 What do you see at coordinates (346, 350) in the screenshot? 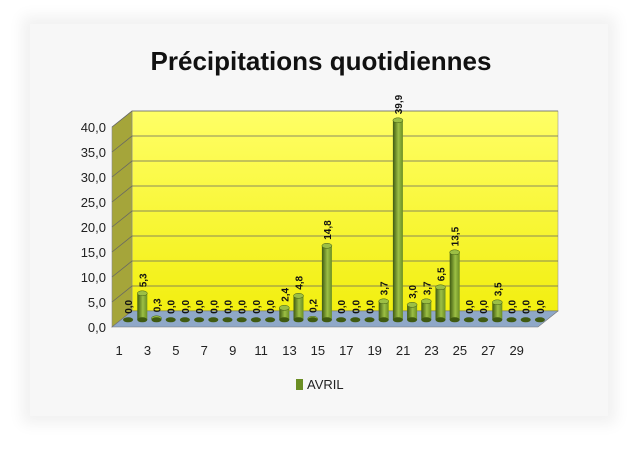
I see `x-tick-label: 17` at bounding box center [346, 350].